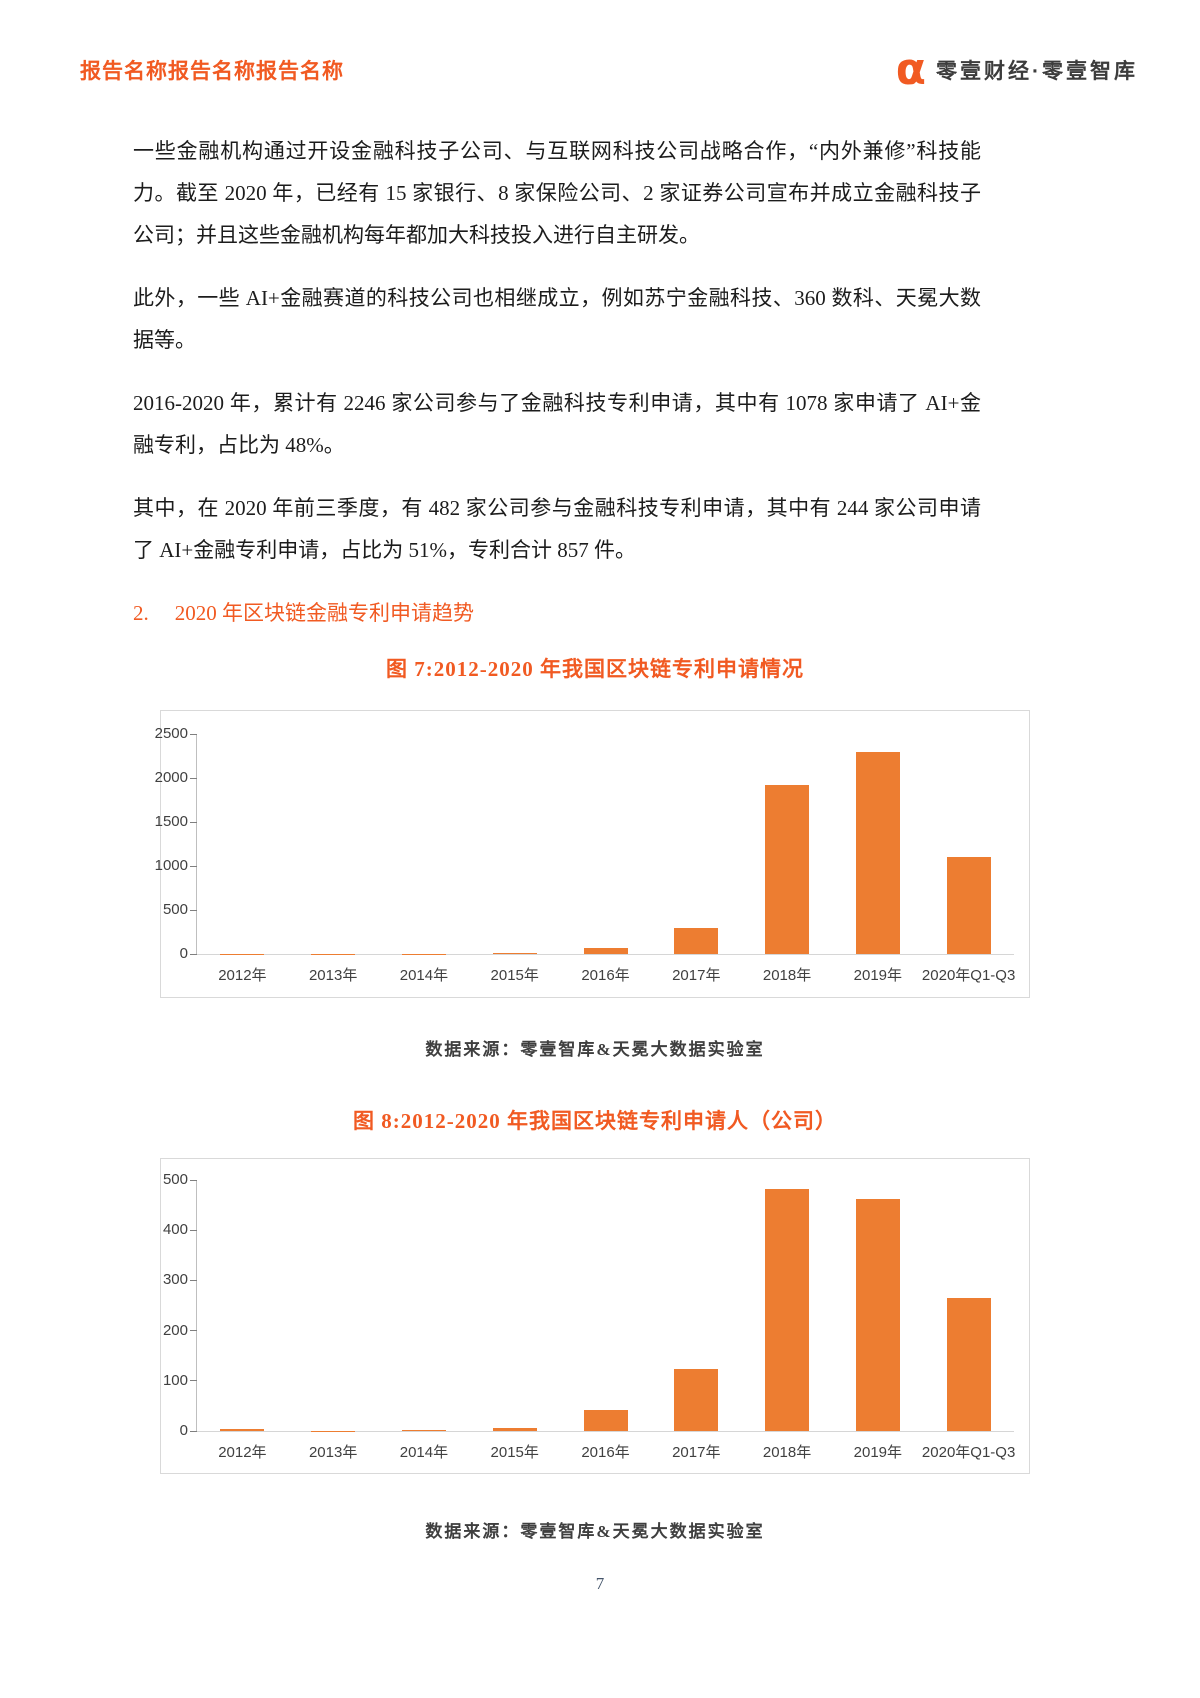 The height and width of the screenshot is (1698, 1200). I want to click on y-axis-label: 200, so click(175, 1330).